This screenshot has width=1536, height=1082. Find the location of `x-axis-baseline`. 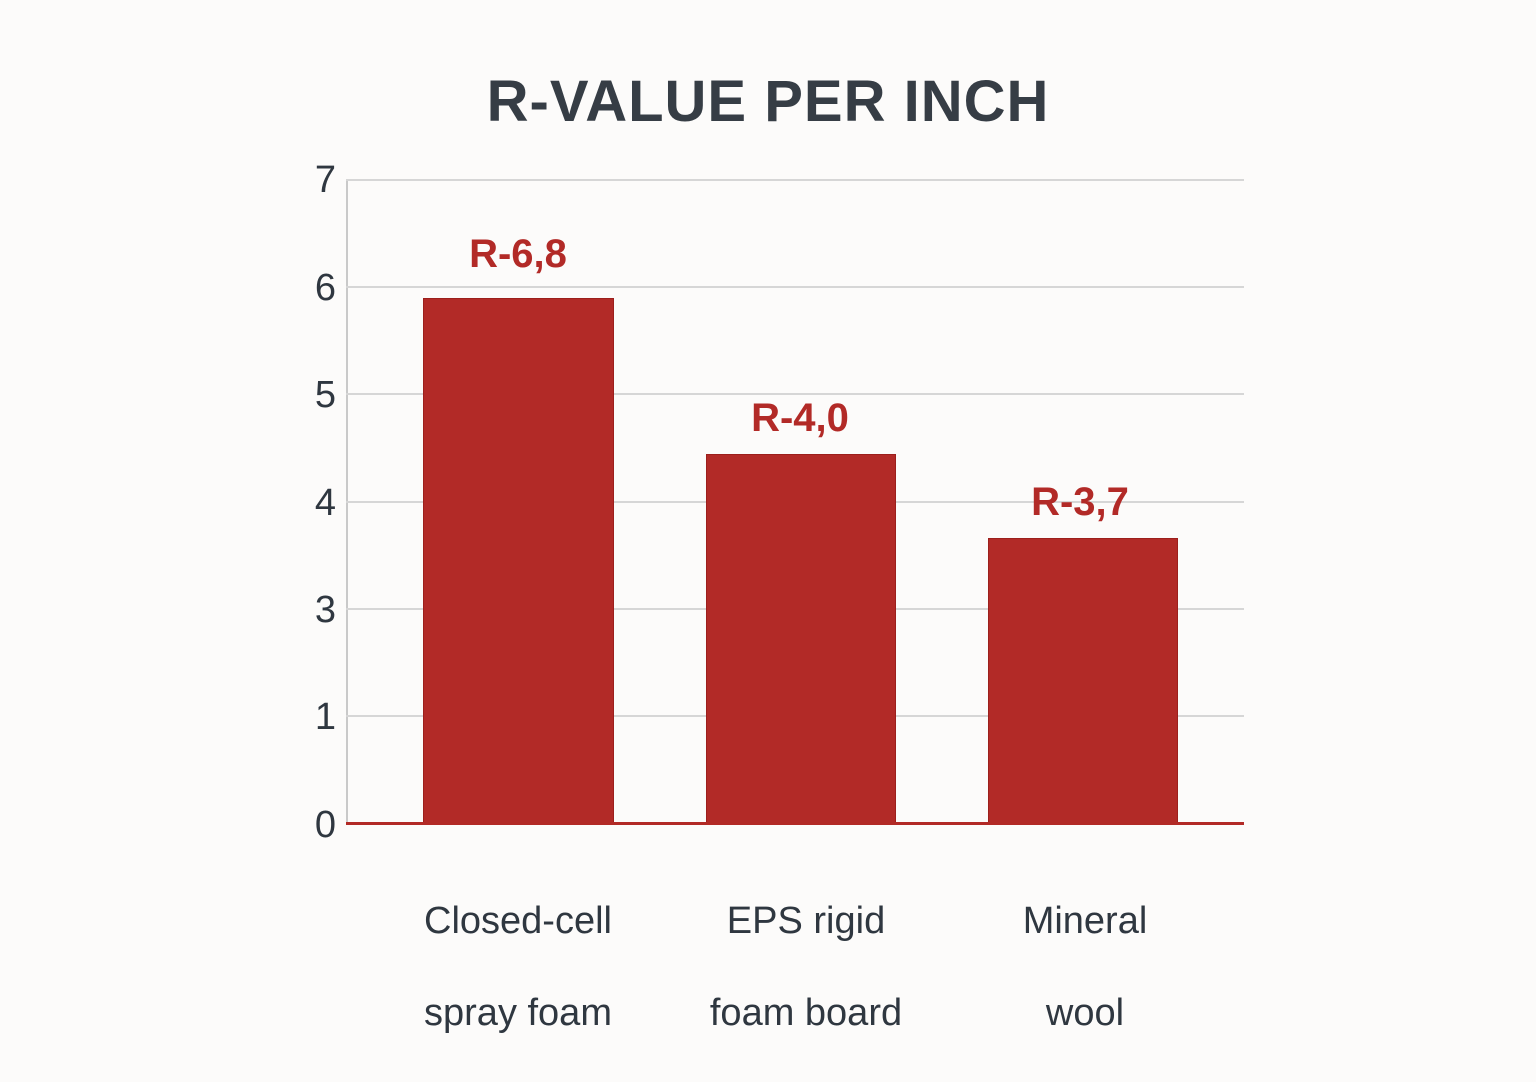

x-axis-baseline is located at coordinates (795, 823).